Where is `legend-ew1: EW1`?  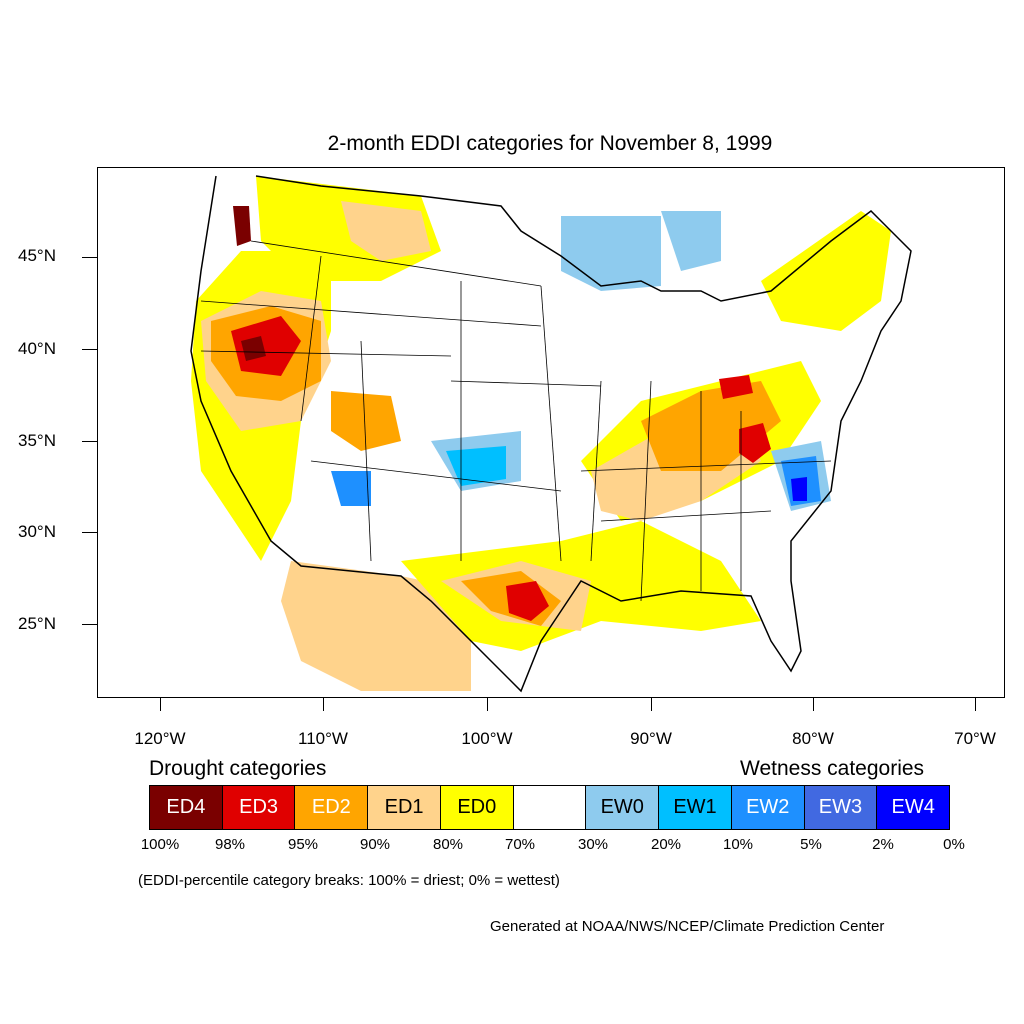
legend-ew1: EW1 is located at coordinates (695, 807).